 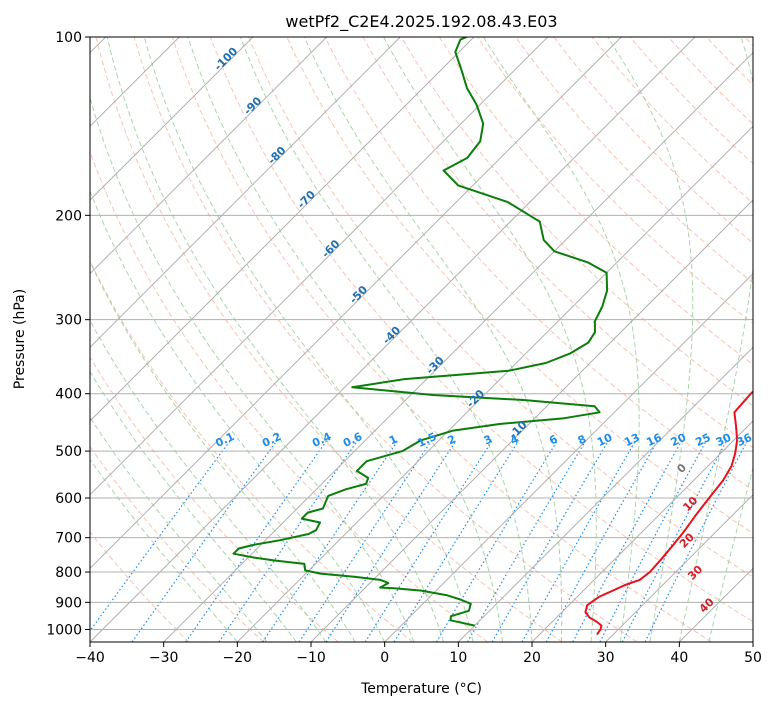 What do you see at coordinates (90, 658) in the screenshot?
I see `x-tick-label: −40` at bounding box center [90, 658].